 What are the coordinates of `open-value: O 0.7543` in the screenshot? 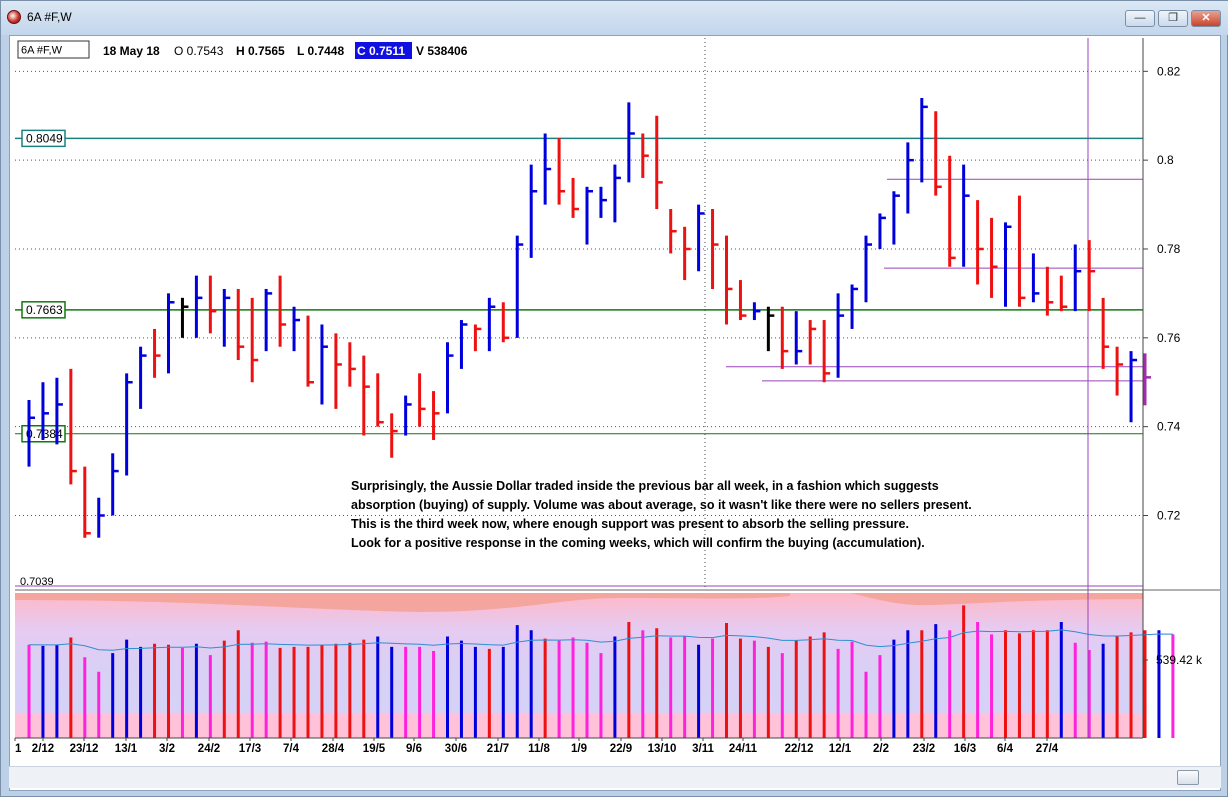 It's located at (199, 51).